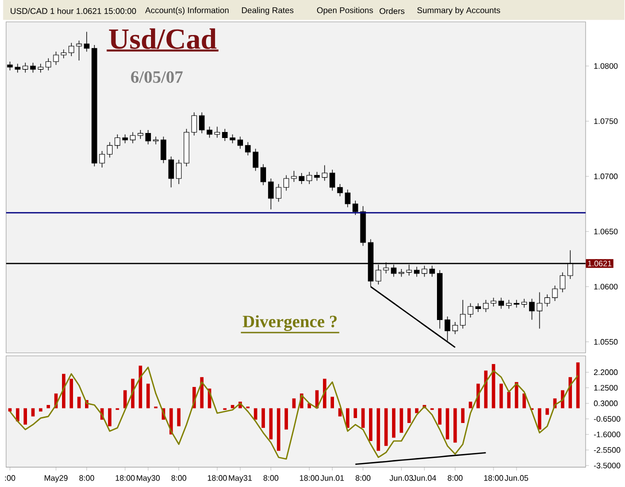  I want to click on text: Orders, so click(392, 11).